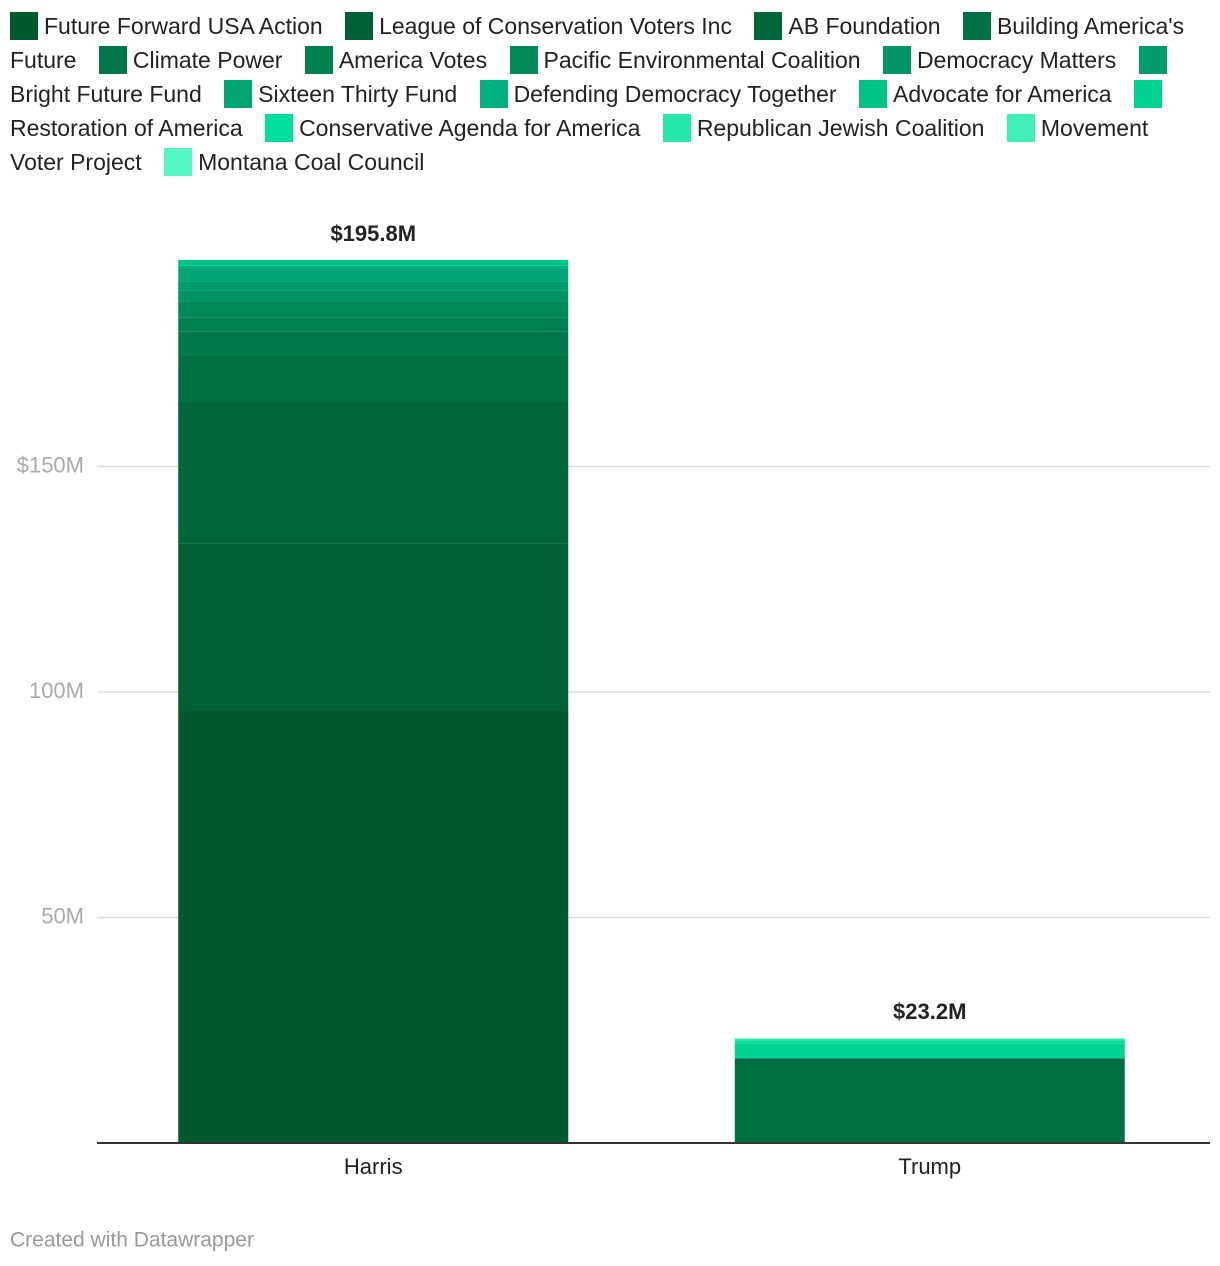 This screenshot has height=1266, width=1220. What do you see at coordinates (50, 464) in the screenshot?
I see `y-tick-label: $150M` at bounding box center [50, 464].